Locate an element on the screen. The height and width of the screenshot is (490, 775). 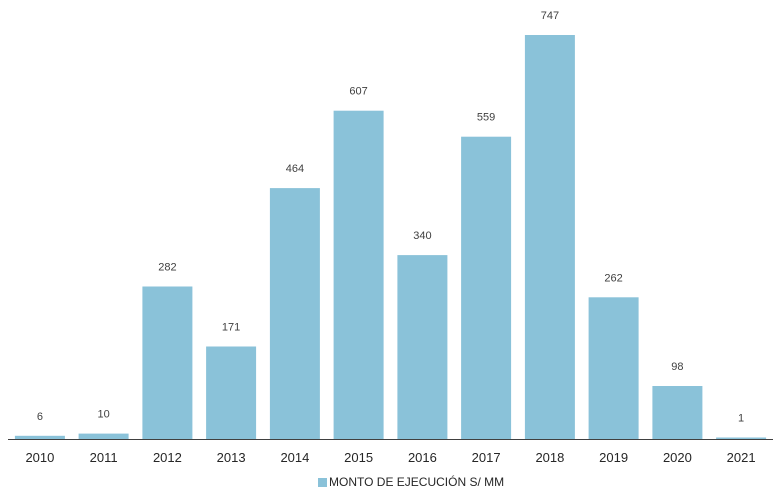
x-tick-label-2012: 2012 is located at coordinates (167, 457).